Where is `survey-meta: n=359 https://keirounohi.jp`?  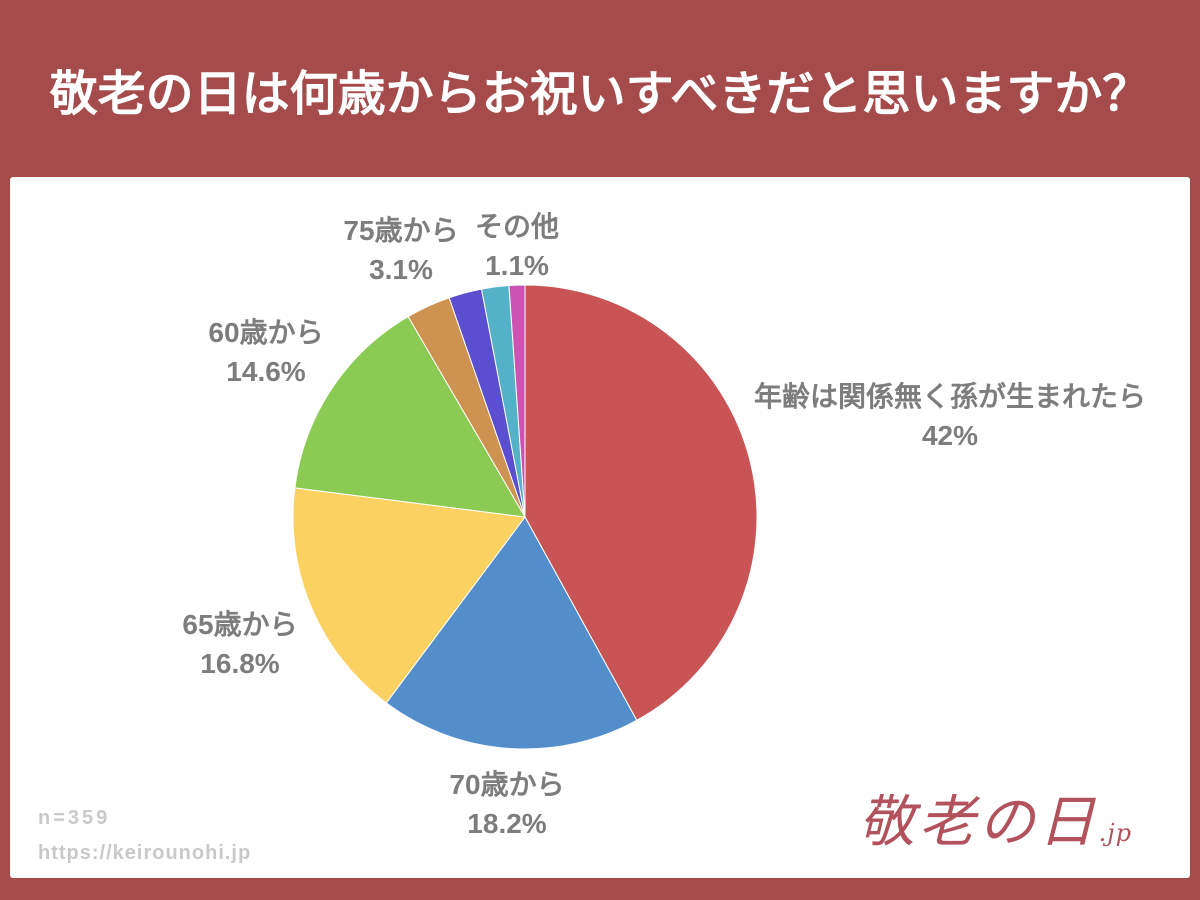 survey-meta: n=359 https://keirounohi.jp is located at coordinates (144, 836).